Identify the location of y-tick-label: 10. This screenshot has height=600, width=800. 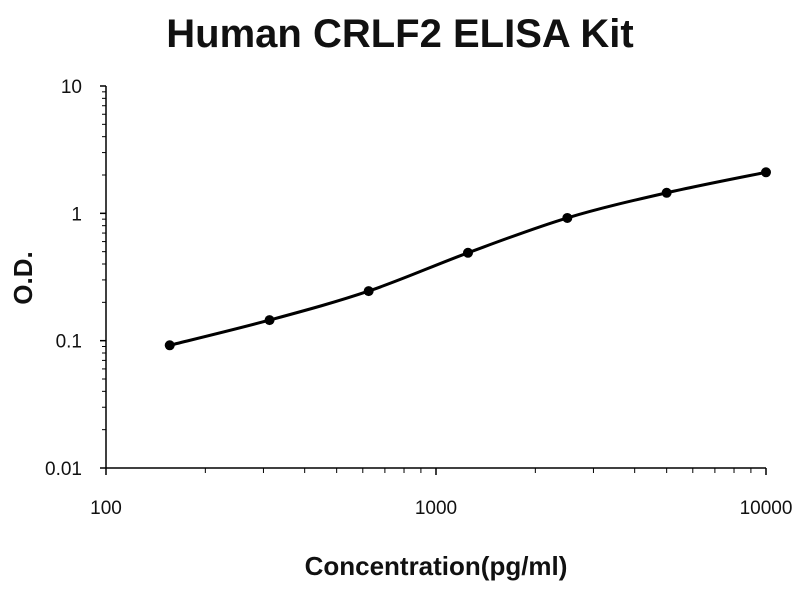
(71, 87).